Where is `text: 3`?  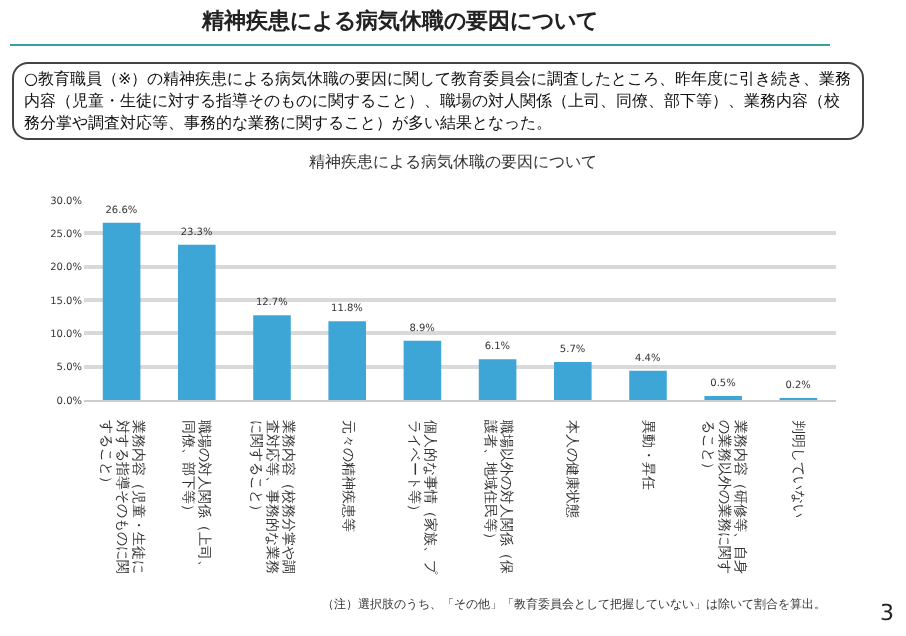 text: 3 is located at coordinates (887, 613).